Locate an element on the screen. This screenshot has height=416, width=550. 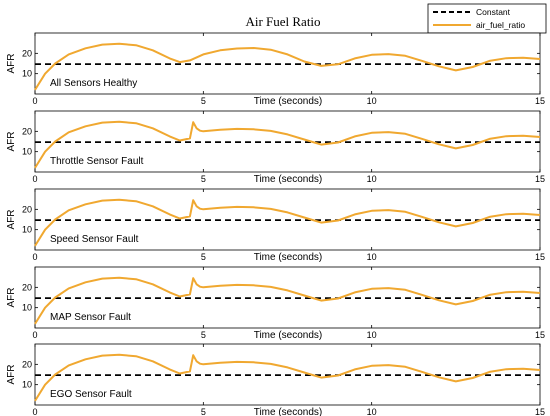
panel-label: All Sensors Healthy is located at coordinates (93, 83).